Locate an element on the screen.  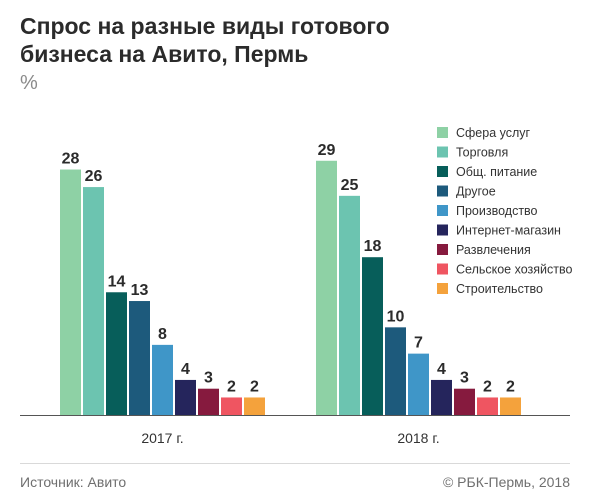
value-label-2-4: 10 is located at coordinates (396, 316).